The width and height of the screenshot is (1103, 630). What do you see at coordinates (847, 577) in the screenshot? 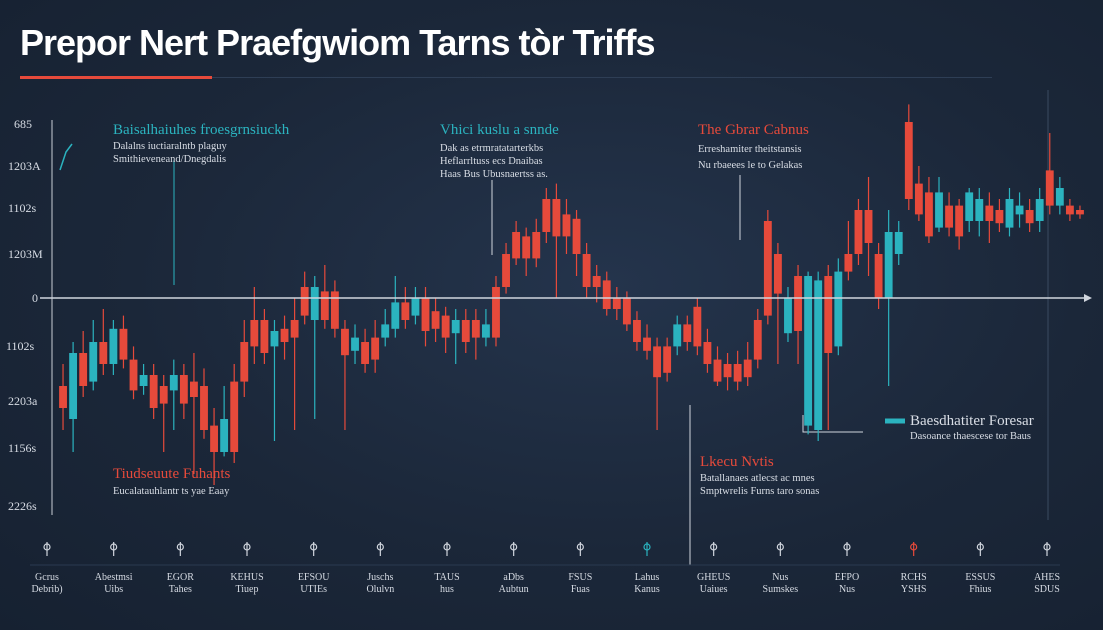
I see `x-tick-label: EFPO` at bounding box center [847, 577].